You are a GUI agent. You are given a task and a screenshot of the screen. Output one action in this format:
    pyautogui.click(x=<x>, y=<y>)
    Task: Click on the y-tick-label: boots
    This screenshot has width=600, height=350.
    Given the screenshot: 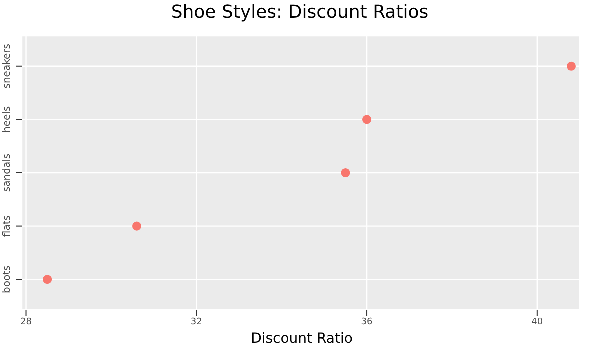 What is the action you would take?
    pyautogui.click(x=7, y=280)
    